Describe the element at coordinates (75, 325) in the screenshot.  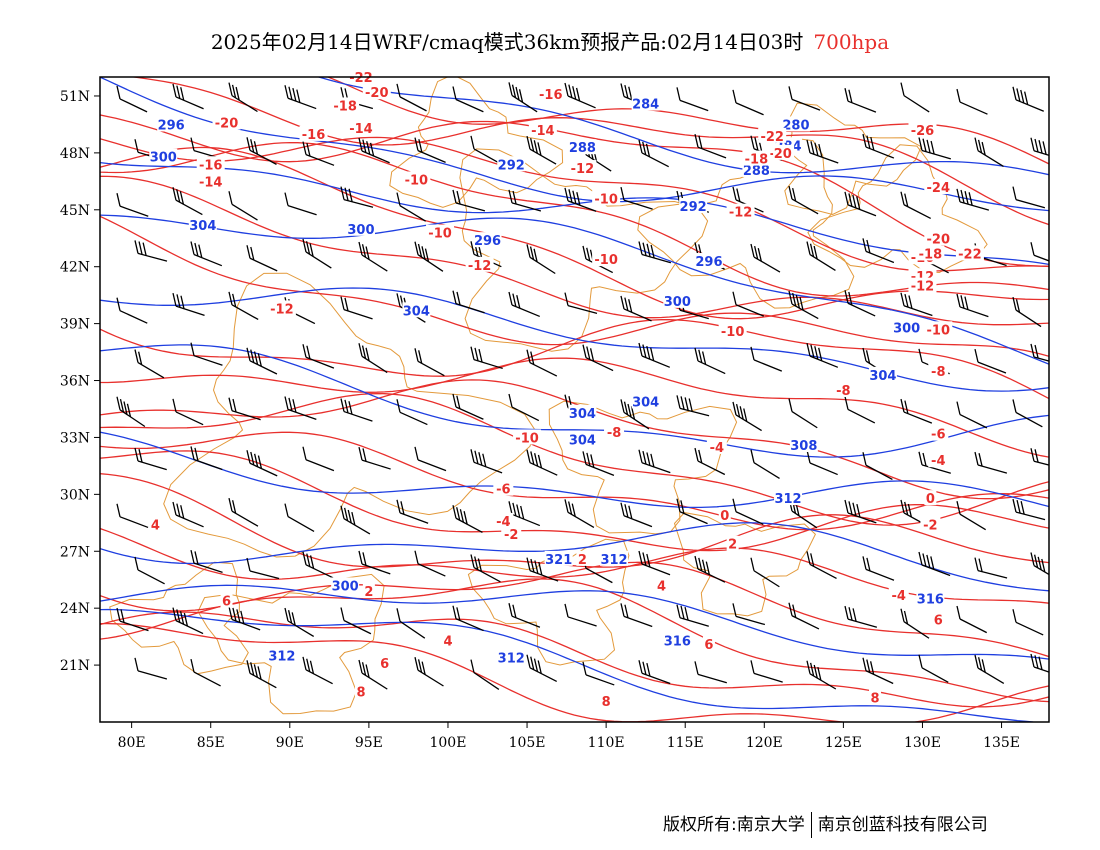
I see `lat-label: 39N` at that location.